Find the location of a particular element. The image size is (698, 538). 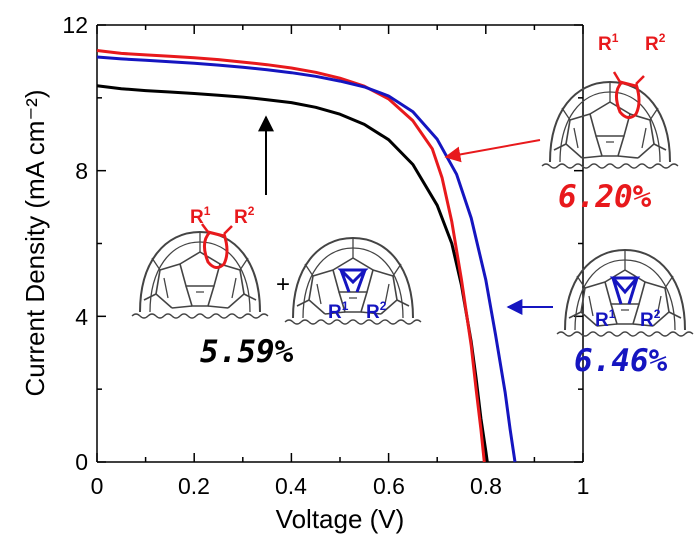

plus-sign: + is located at coordinates (283, 284).